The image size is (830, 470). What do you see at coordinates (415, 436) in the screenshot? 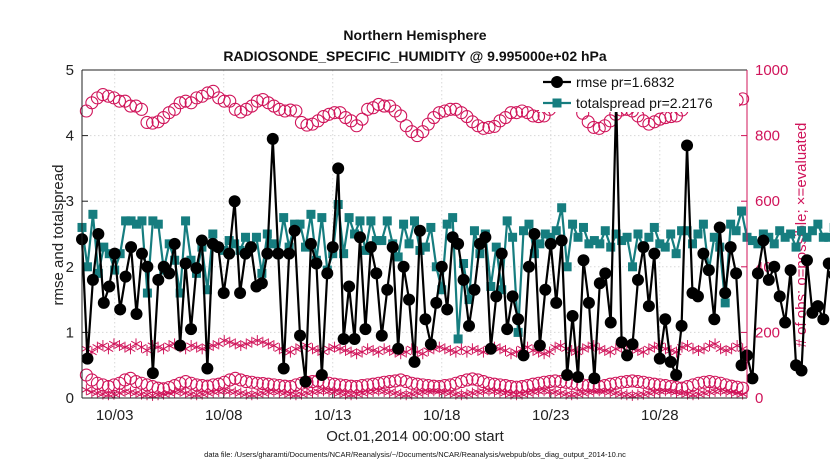
I see `x-axis-label: Oct.01,2014 00:00:00 start` at bounding box center [415, 436].